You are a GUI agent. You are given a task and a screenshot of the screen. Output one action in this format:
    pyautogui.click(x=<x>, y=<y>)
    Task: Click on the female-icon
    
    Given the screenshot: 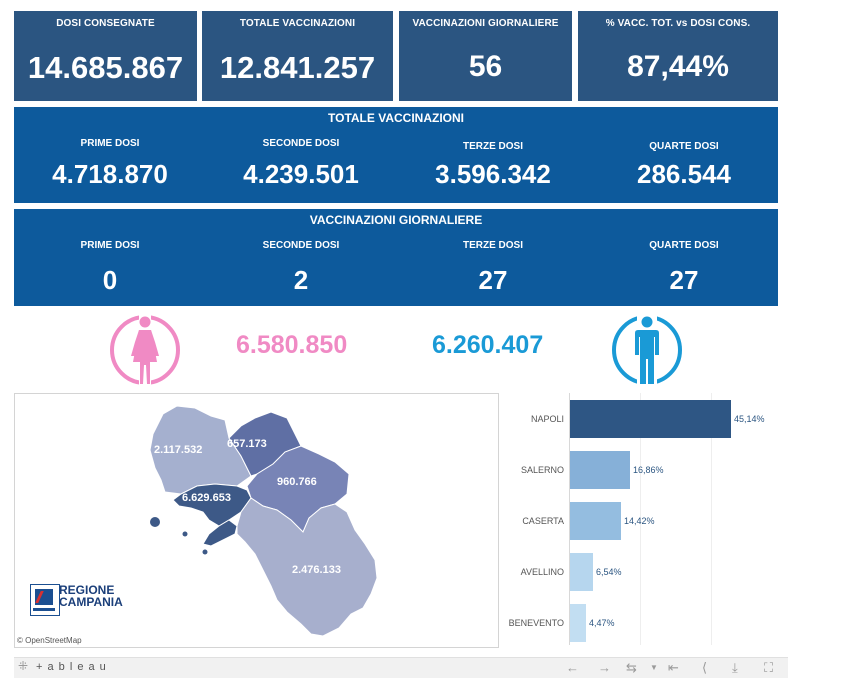 What is the action you would take?
    pyautogui.click(x=145, y=350)
    